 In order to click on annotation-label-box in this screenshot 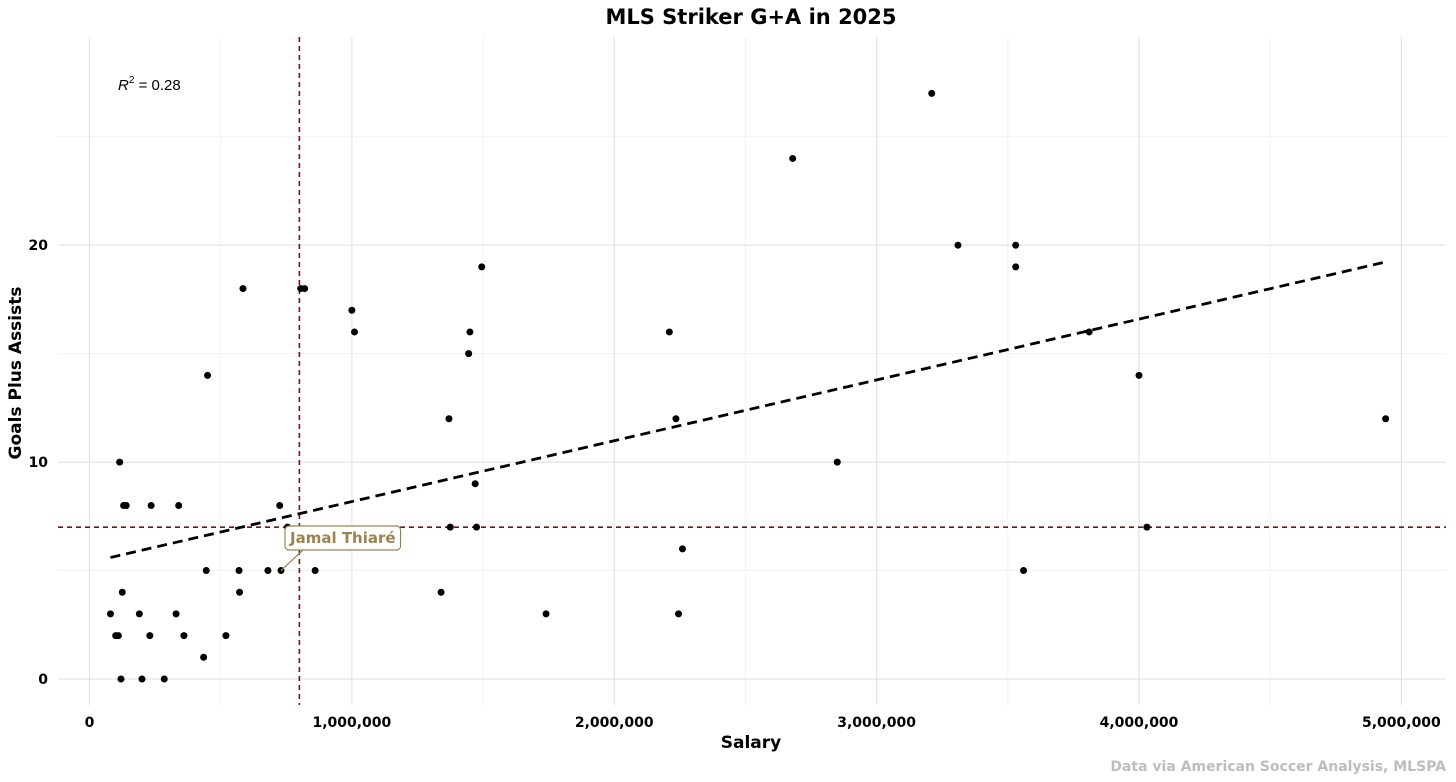, I will do `click(343, 538)`.